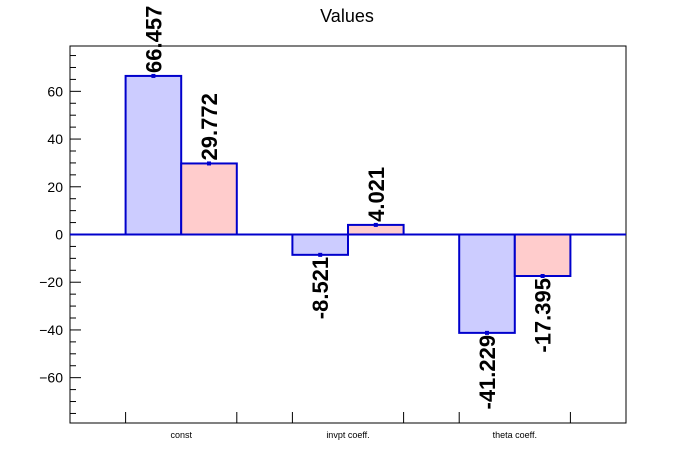  What do you see at coordinates (209, 126) in the screenshot?
I see `data-label-1-0: 29.772` at bounding box center [209, 126].